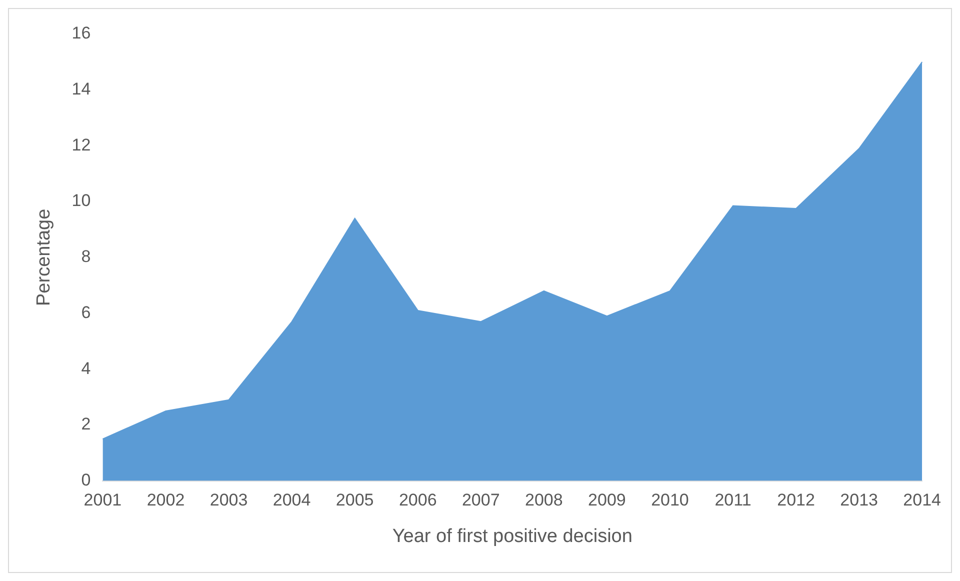 The image size is (960, 581). Describe the element at coordinates (103, 500) in the screenshot. I see `x-tick-label: 2001` at that location.